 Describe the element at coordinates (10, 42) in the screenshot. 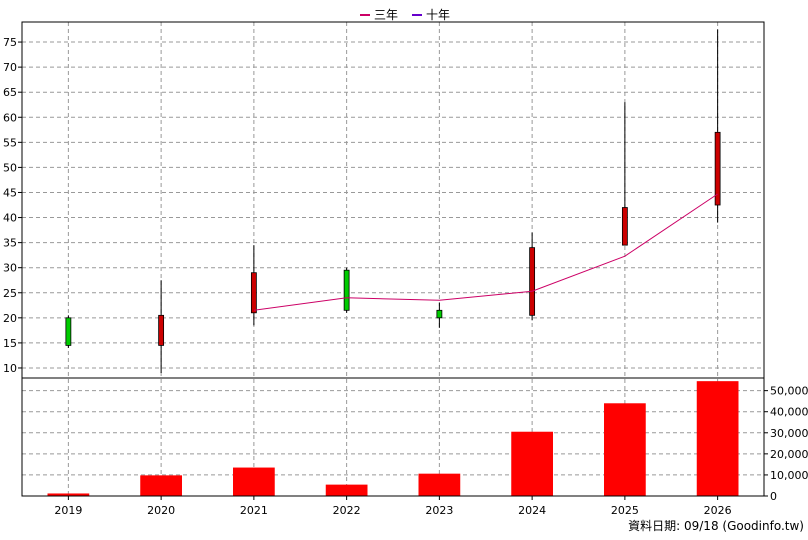

I see `price-tick-label: 75` at that location.